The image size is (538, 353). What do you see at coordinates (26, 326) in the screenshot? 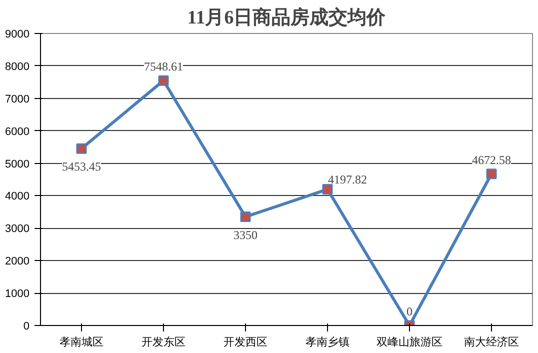
I see `y-tick-label: 0` at bounding box center [26, 326].